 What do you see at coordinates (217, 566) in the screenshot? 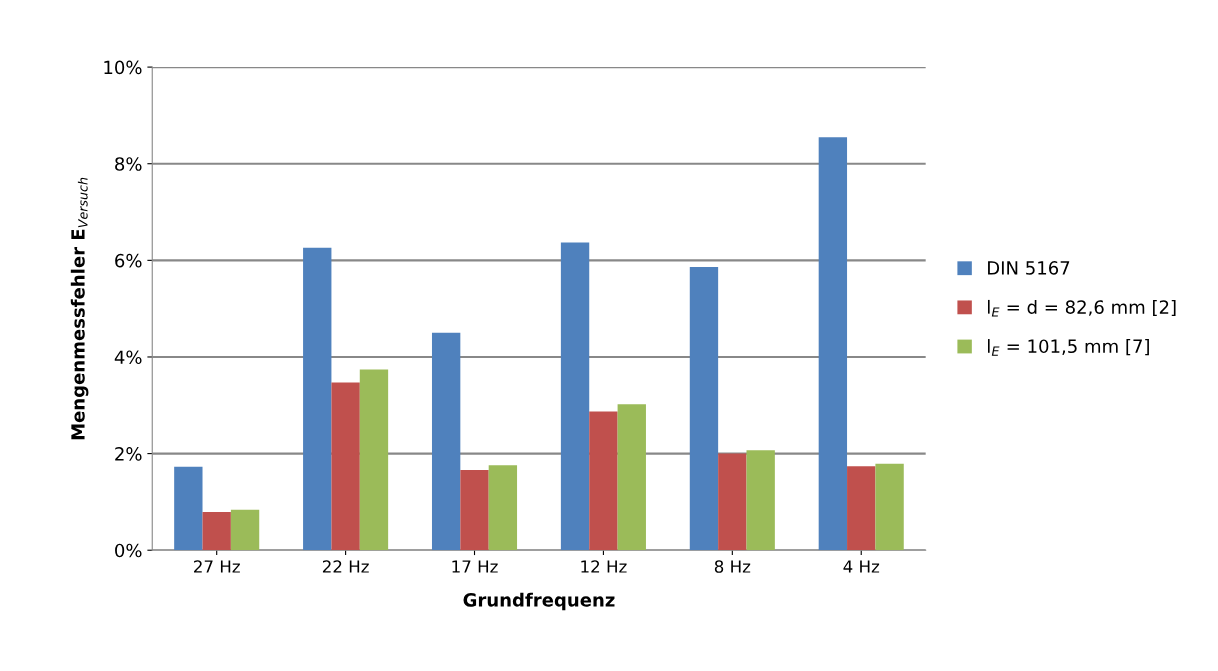
I see `x-tick-label: 27 Hz` at bounding box center [217, 566].